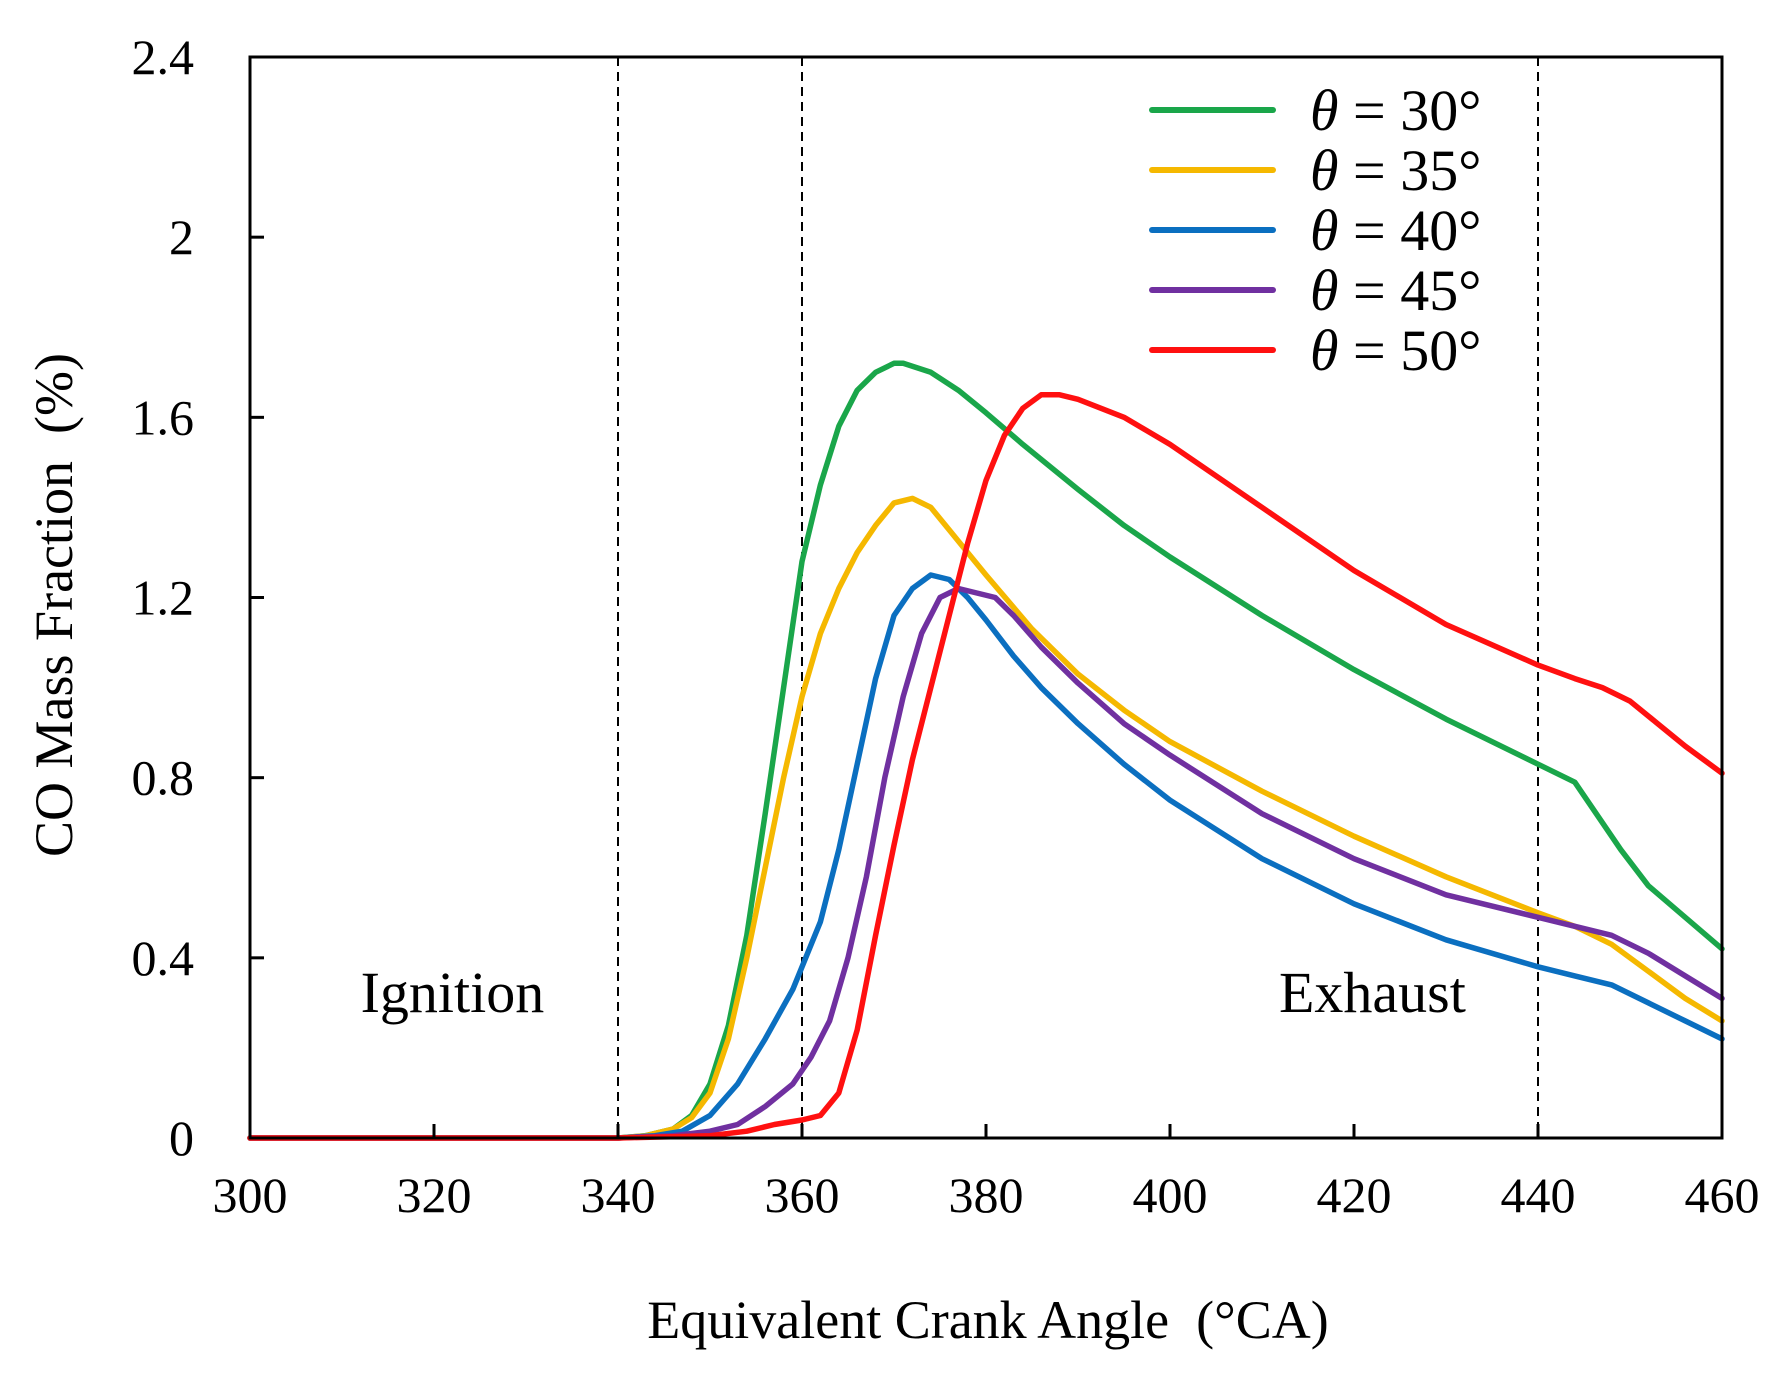 The height and width of the screenshot is (1373, 1790). I want to click on y-tick-label: 0.4, so click(163, 958).